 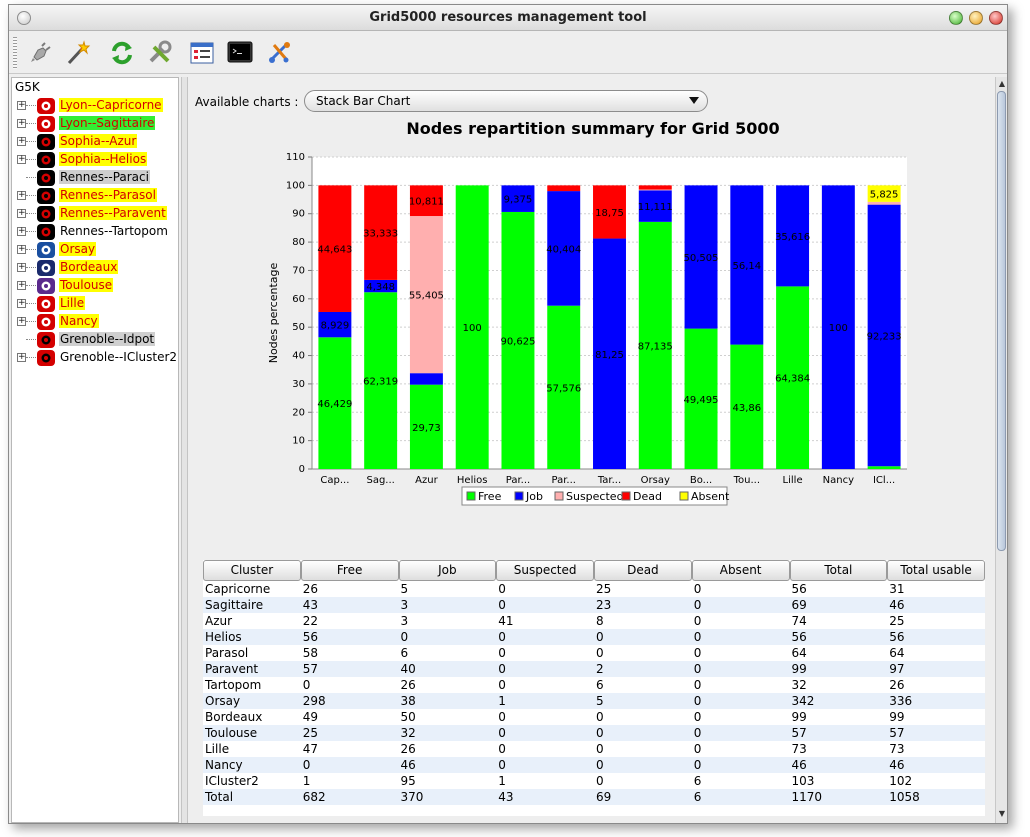 What do you see at coordinates (408, 749) in the screenshot?
I see `table-cell: 26` at bounding box center [408, 749].